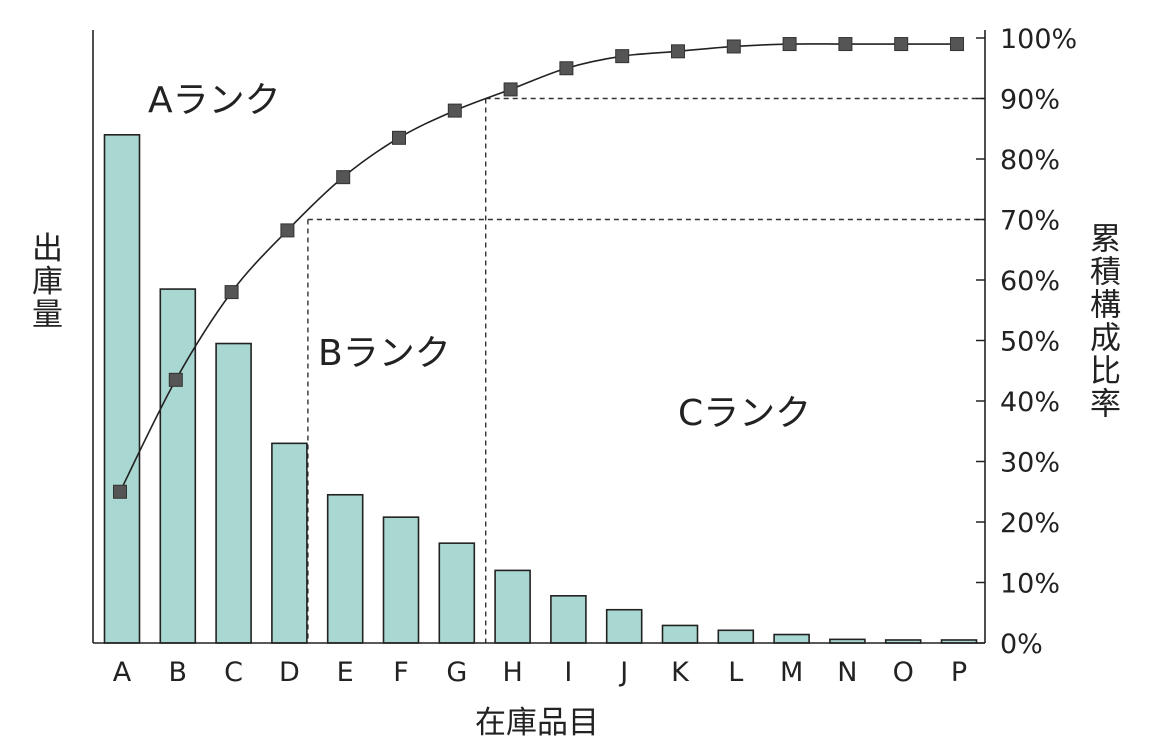  I want to click on bar-G, so click(457, 593).